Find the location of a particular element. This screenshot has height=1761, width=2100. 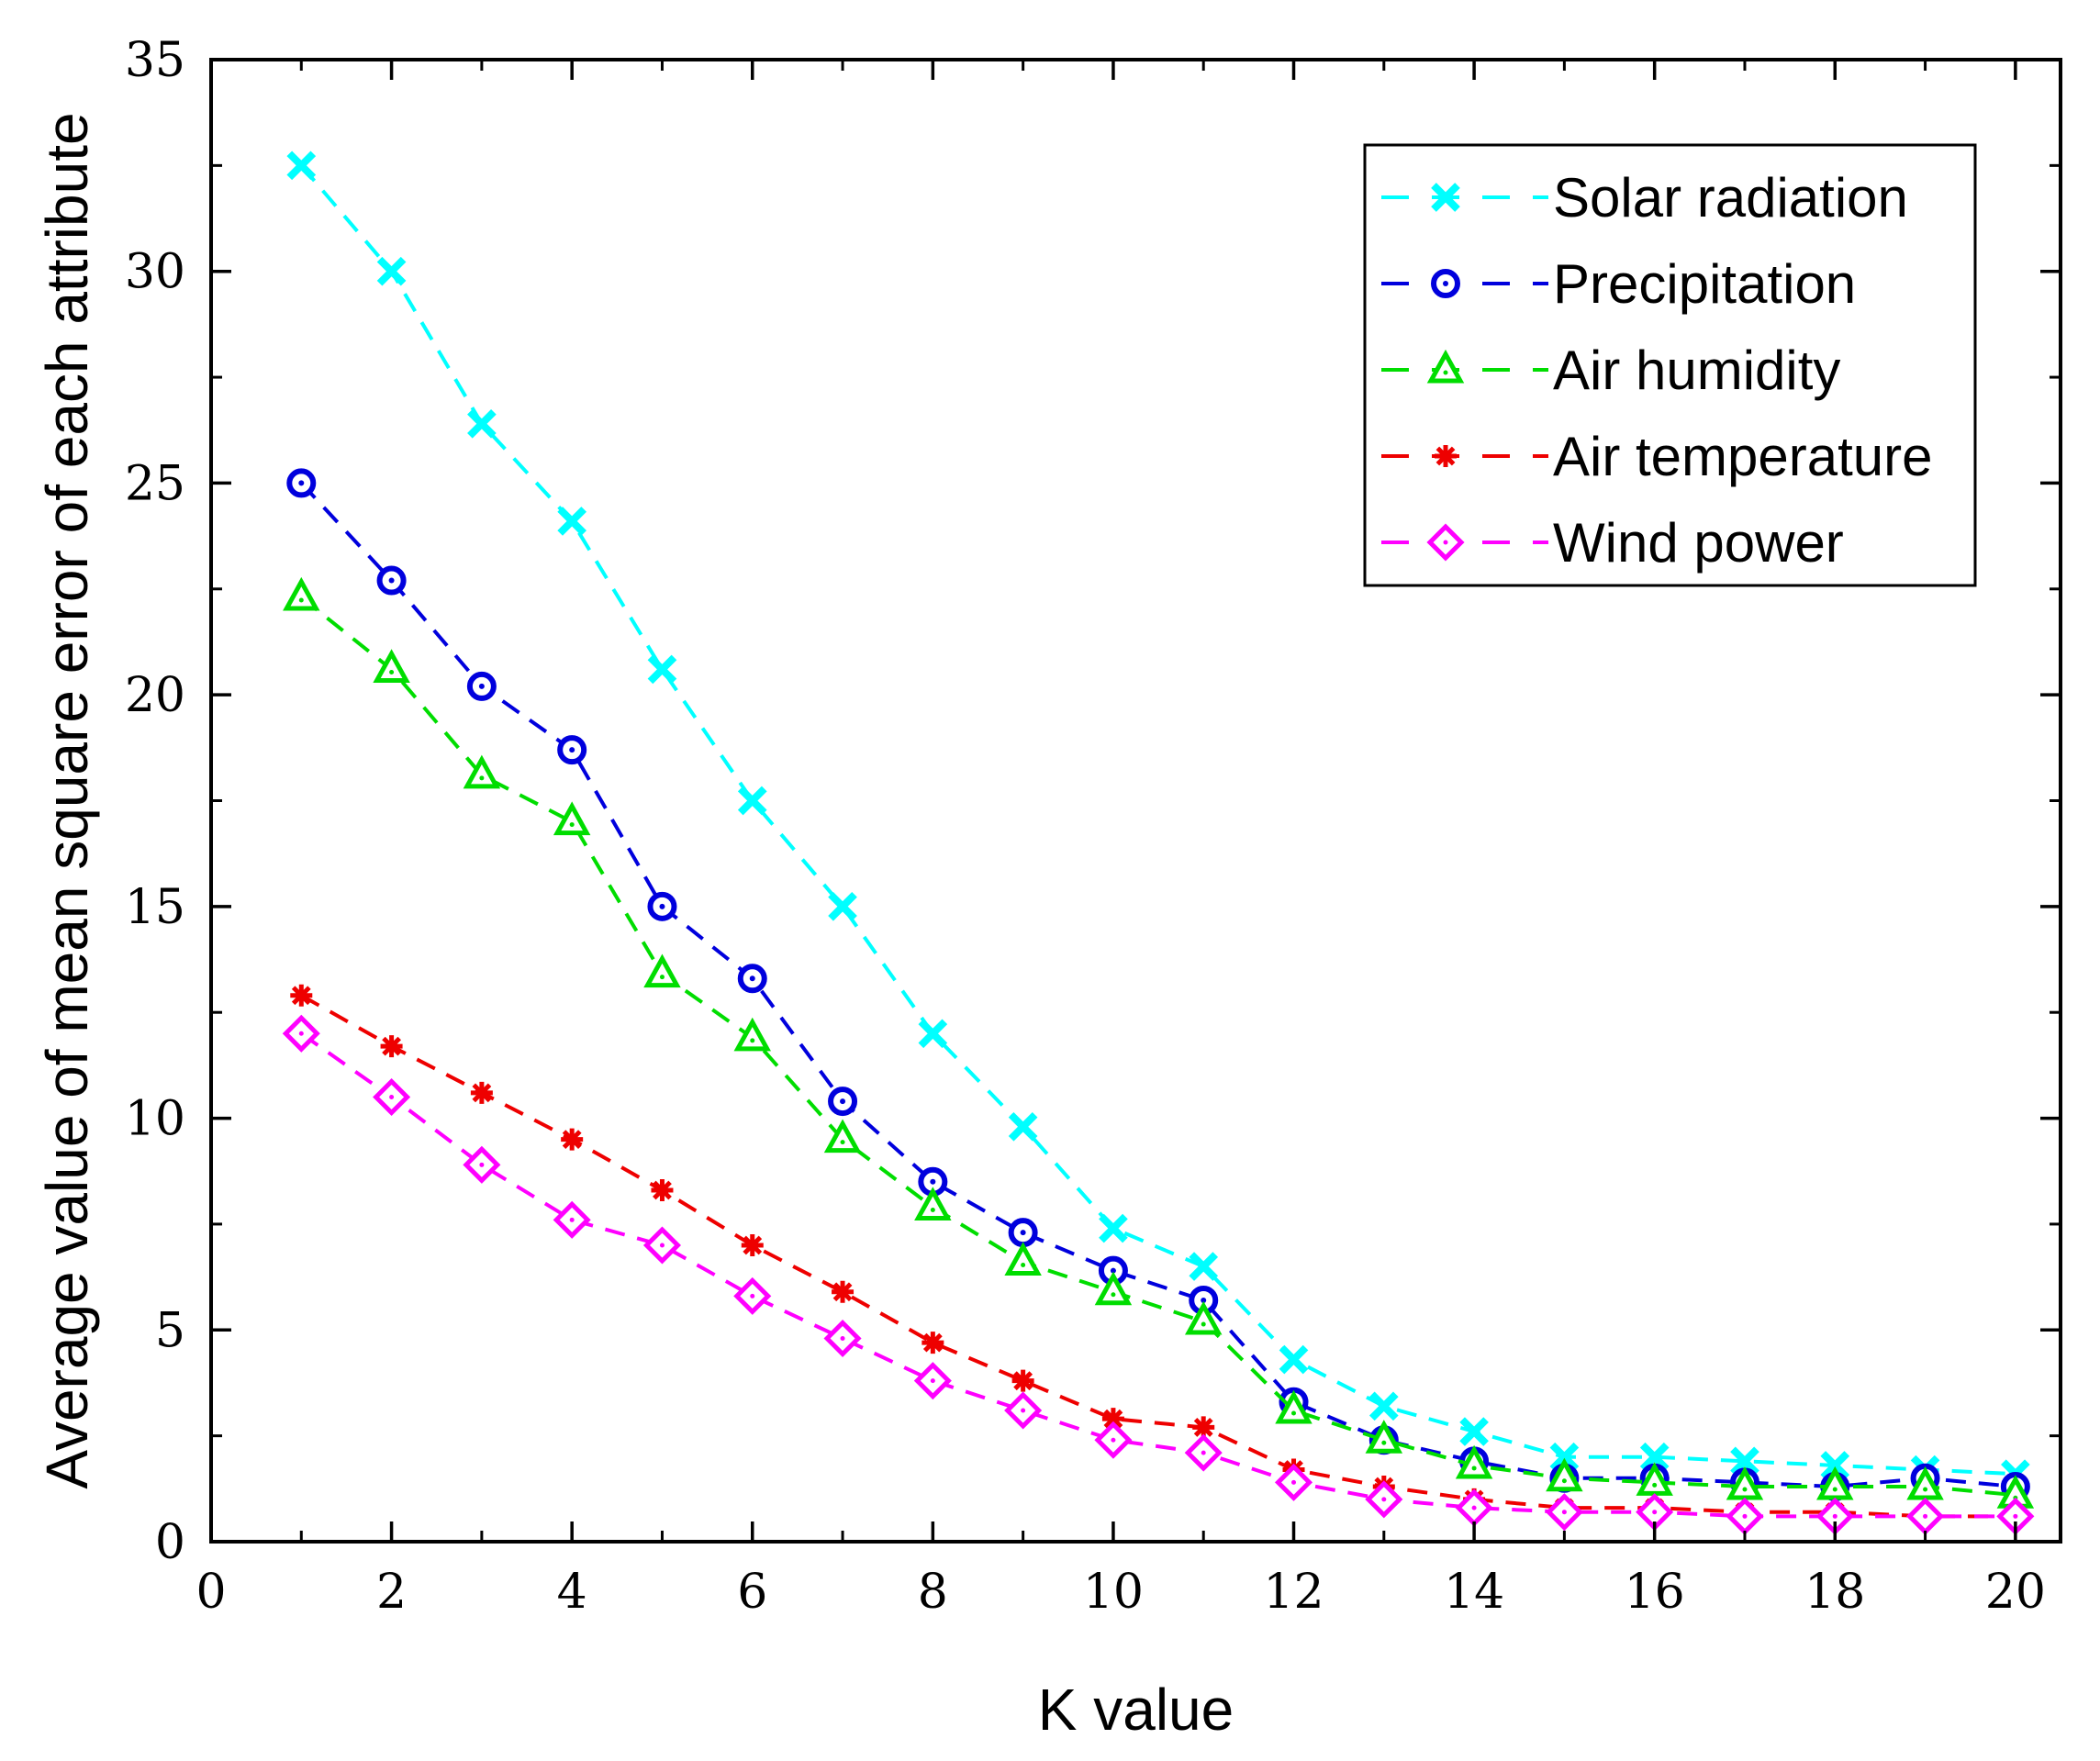

x-axis-title: K value is located at coordinates (1136, 1710).